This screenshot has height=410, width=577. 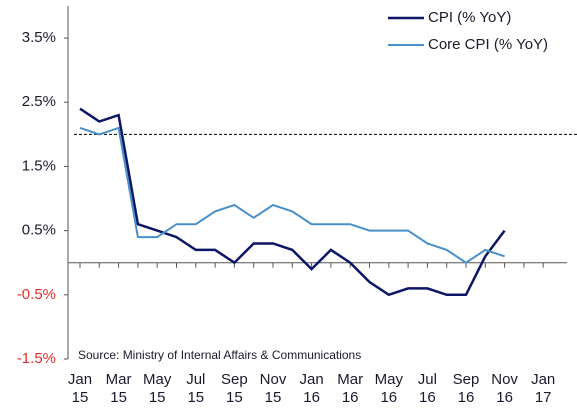 I want to click on legend-label: Core CPI (% YoY), so click(x=488, y=44).